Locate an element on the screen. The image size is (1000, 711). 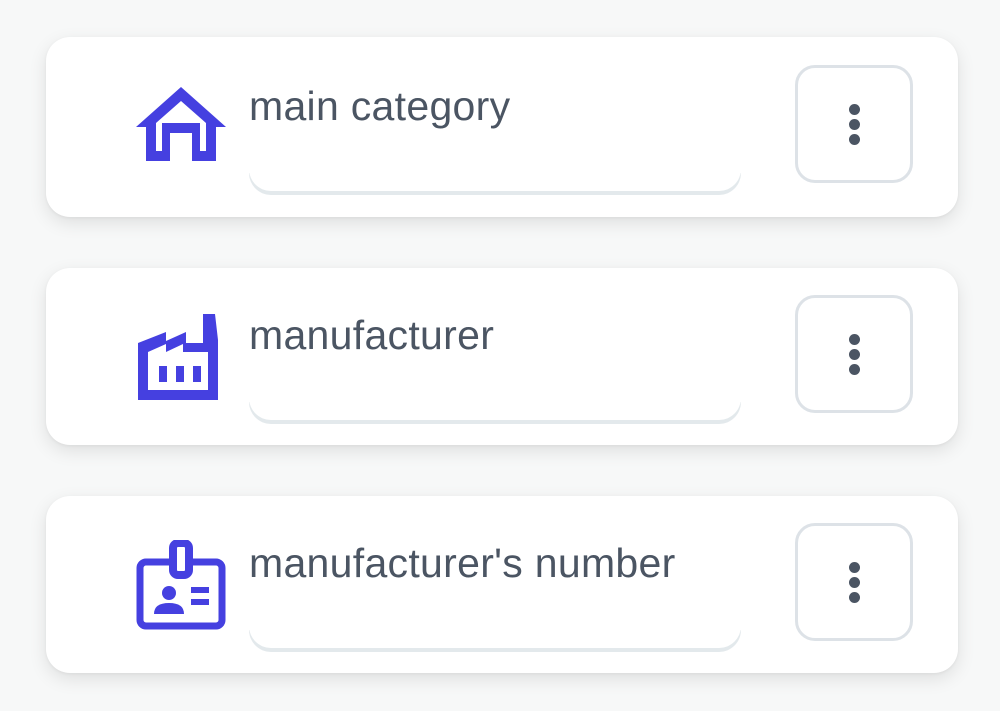
category-name-field: main category is located at coordinates (495, 131).